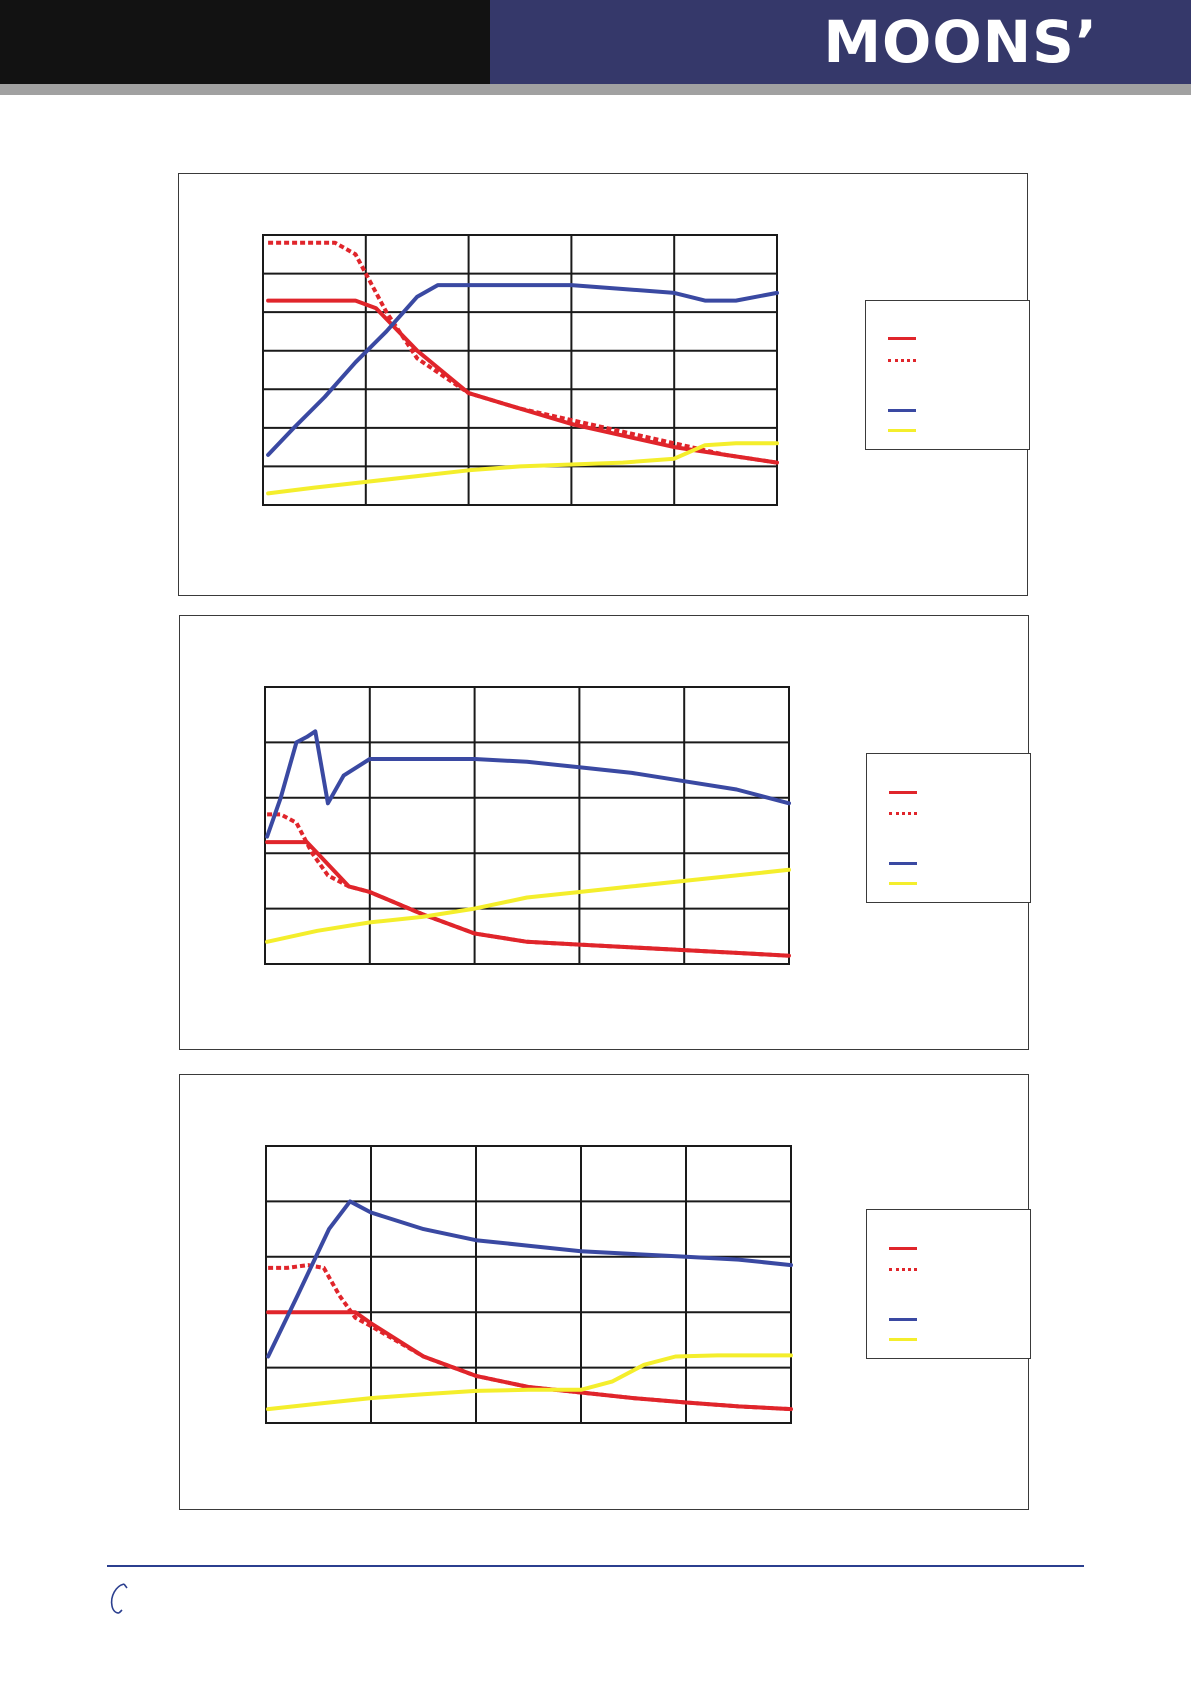 The height and width of the screenshot is (1684, 1191). What do you see at coordinates (960, 42) in the screenshot?
I see `brand-logo: MOONS’` at bounding box center [960, 42].